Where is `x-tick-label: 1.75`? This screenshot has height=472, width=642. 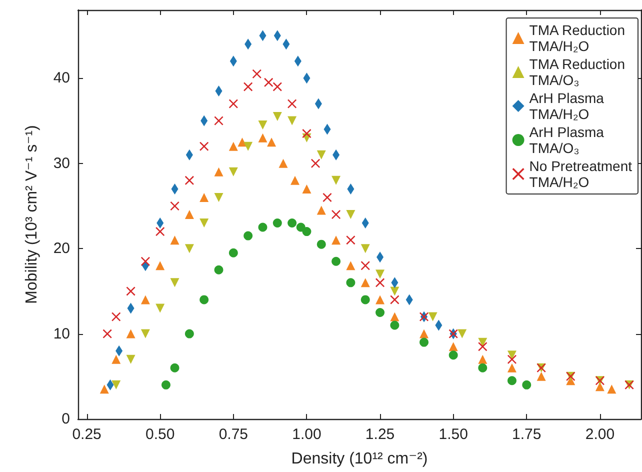 x-tick-label: 1.75 is located at coordinates (527, 434).